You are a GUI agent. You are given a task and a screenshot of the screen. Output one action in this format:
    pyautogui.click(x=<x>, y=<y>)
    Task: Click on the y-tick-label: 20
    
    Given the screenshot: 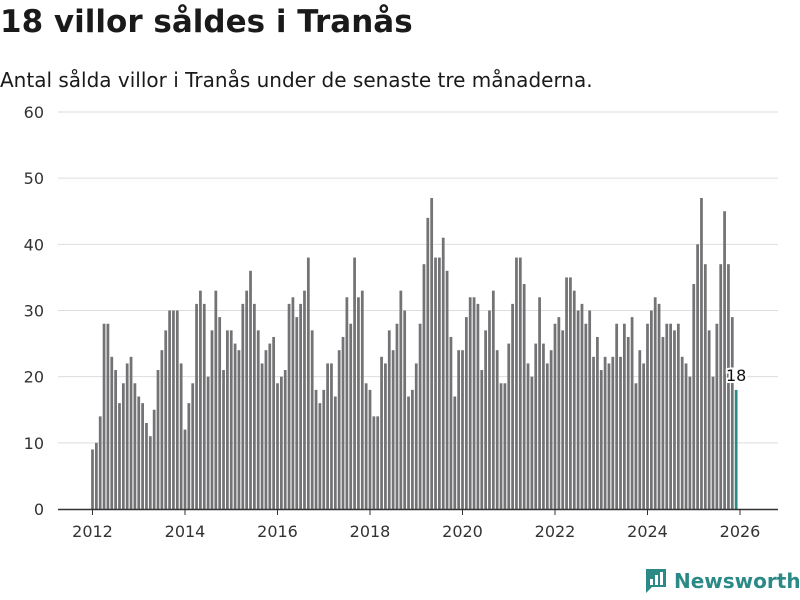 What is the action you would take?
    pyautogui.click(x=34, y=377)
    